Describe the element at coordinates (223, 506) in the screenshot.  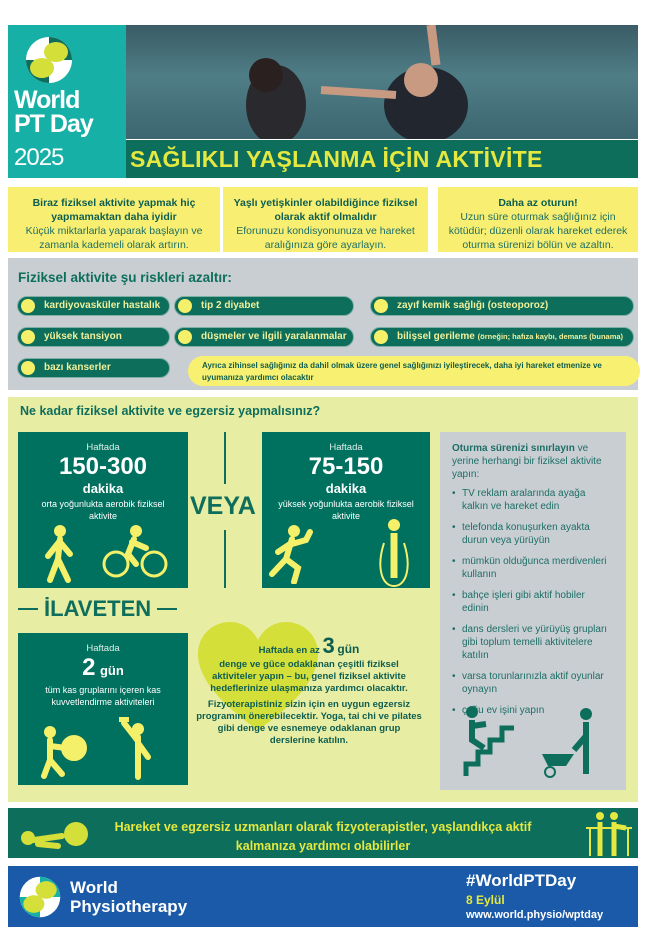
I see `or-label: VEYA` at that location.